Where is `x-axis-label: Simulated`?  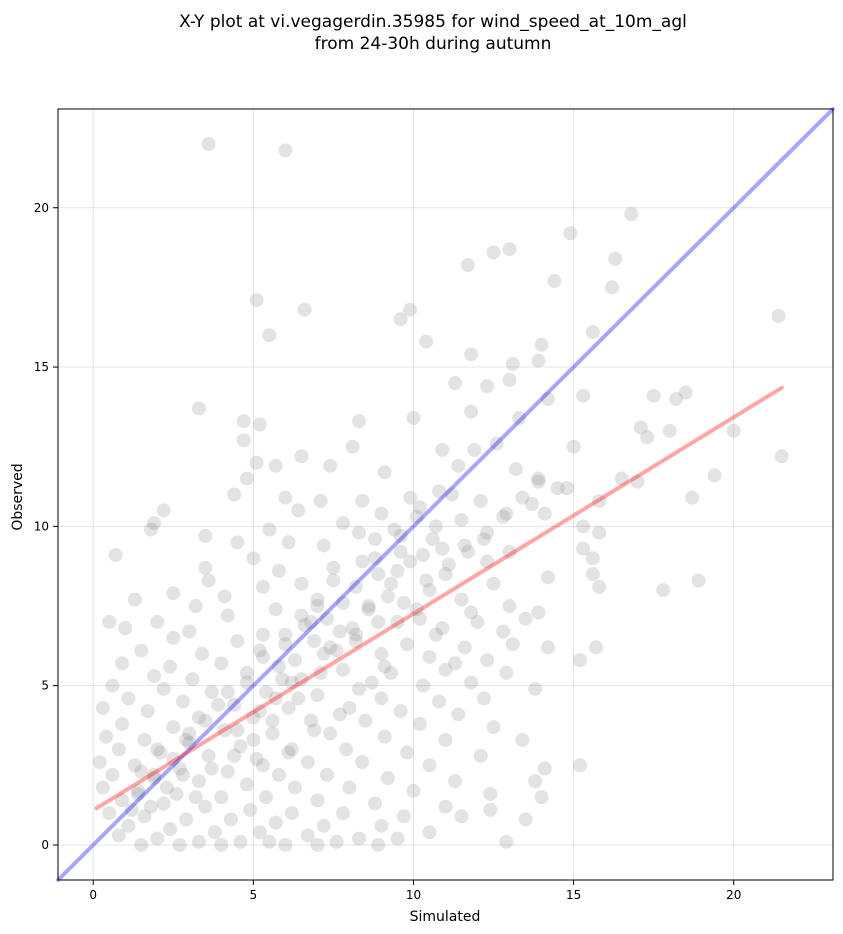 x-axis-label: Simulated is located at coordinates (445, 917).